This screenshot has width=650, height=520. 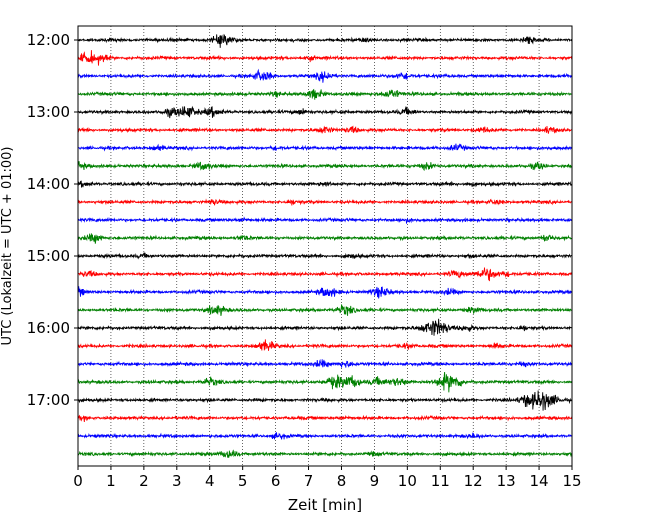 I want to click on y-tick-label: 16:00, so click(x=48, y=328).